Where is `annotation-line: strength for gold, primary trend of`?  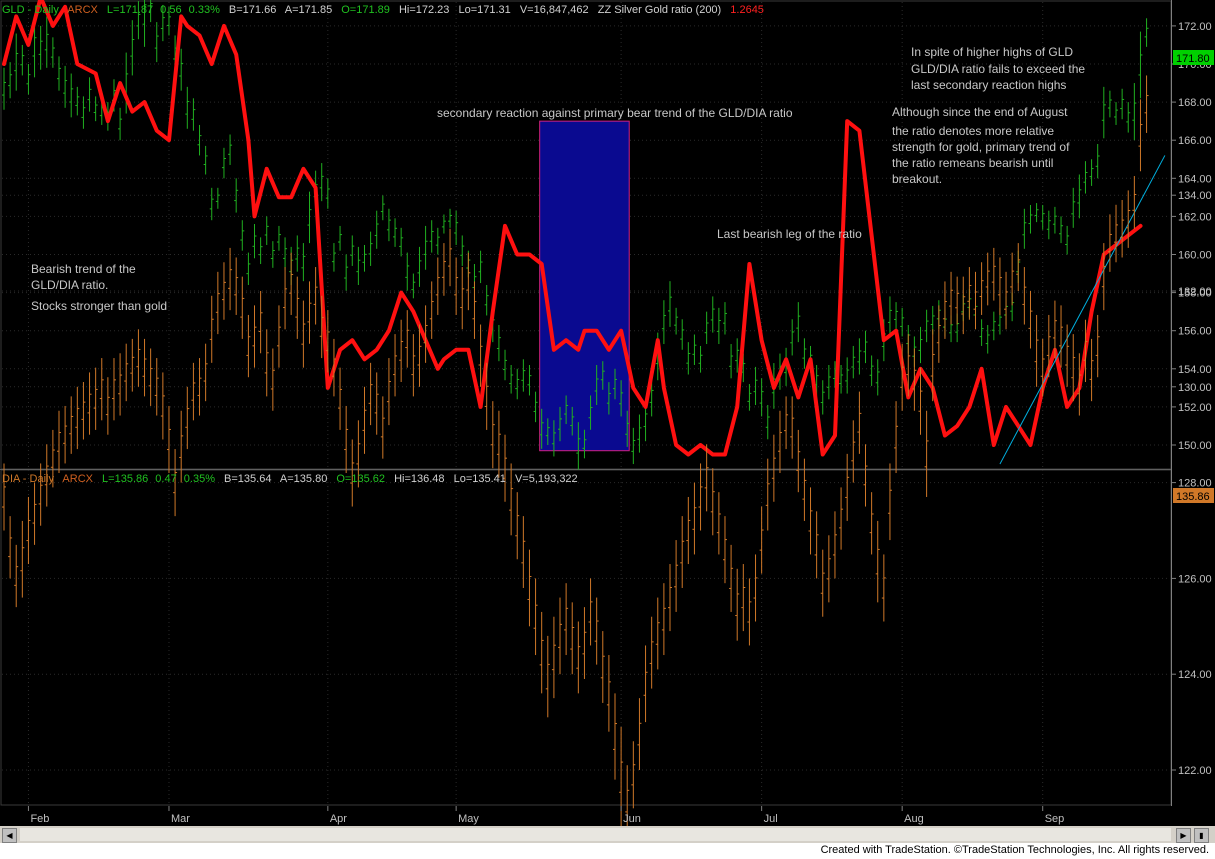
annotation-line: strength for gold, primary trend of is located at coordinates (981, 147).